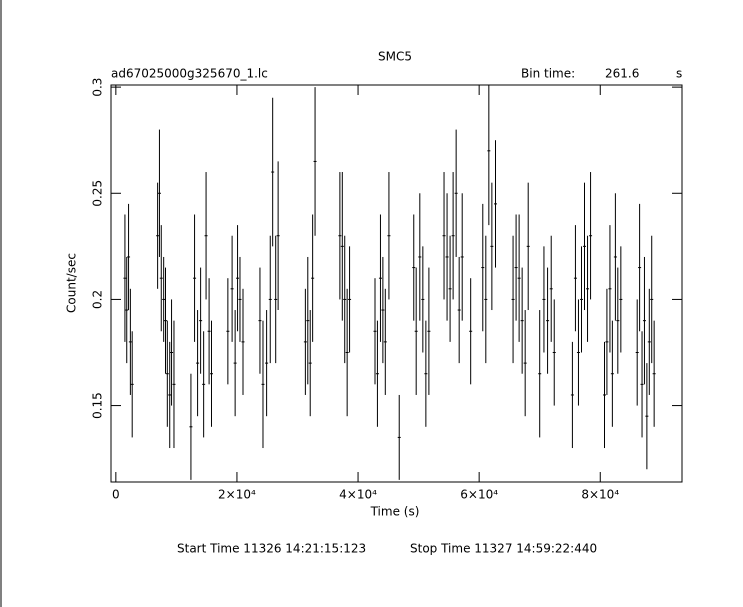  Describe the element at coordinates (600, 495) in the screenshot. I see `x-tick-label: 8×10⁴` at that location.